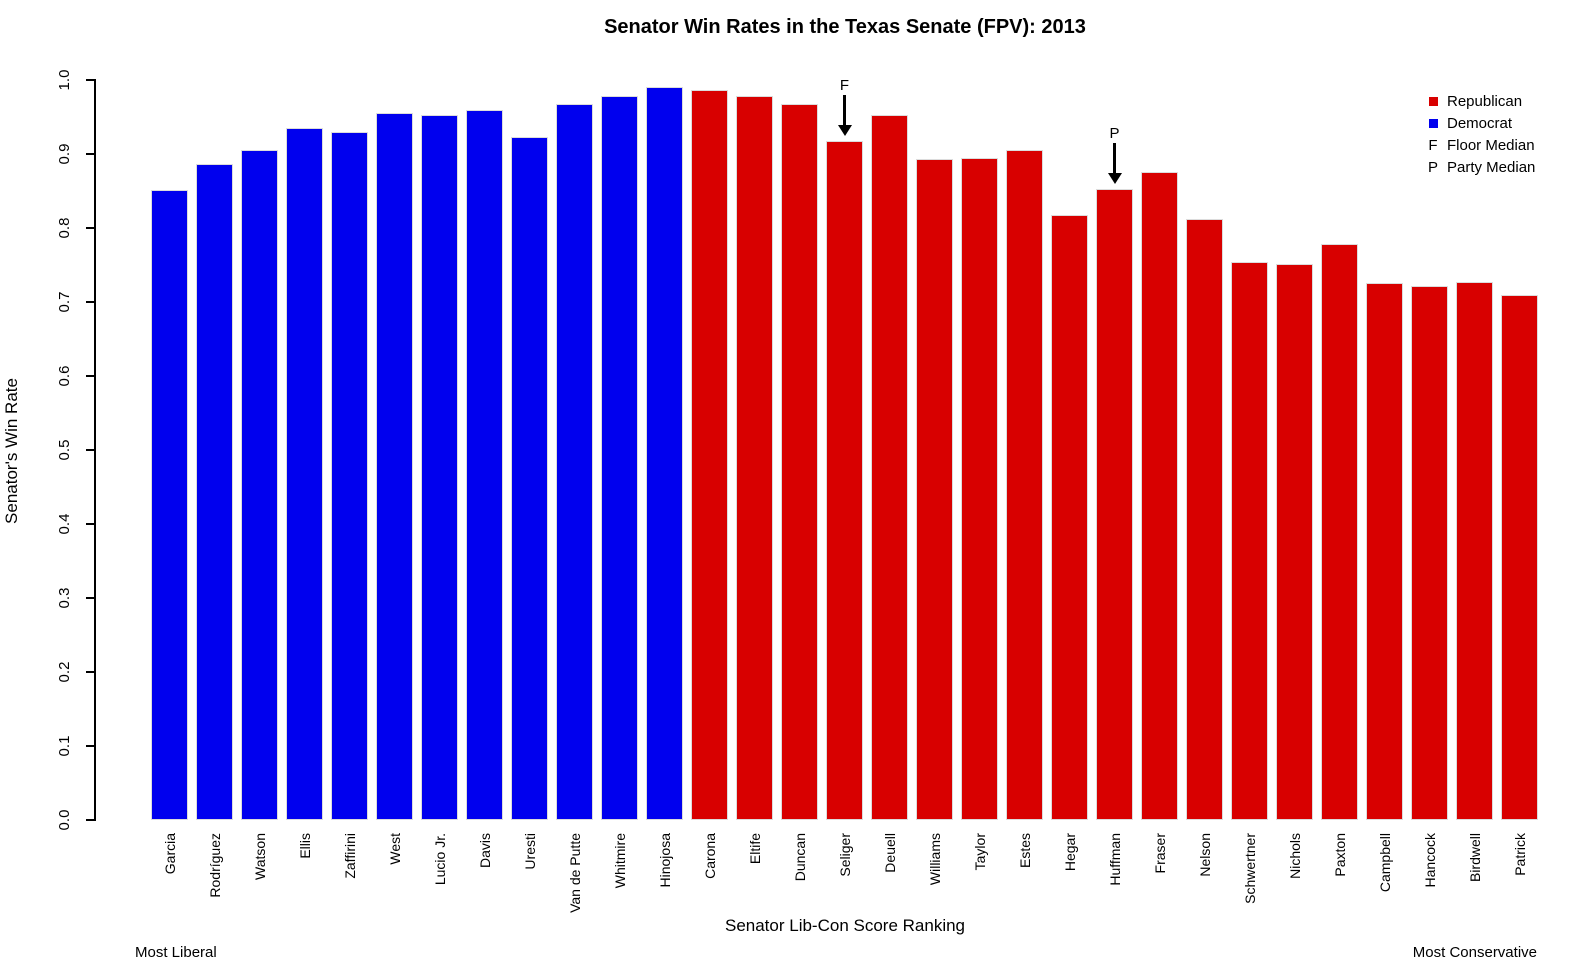 The height and width of the screenshot is (980, 1571). I want to click on y-tick-label: 0.5, so click(64, 450).